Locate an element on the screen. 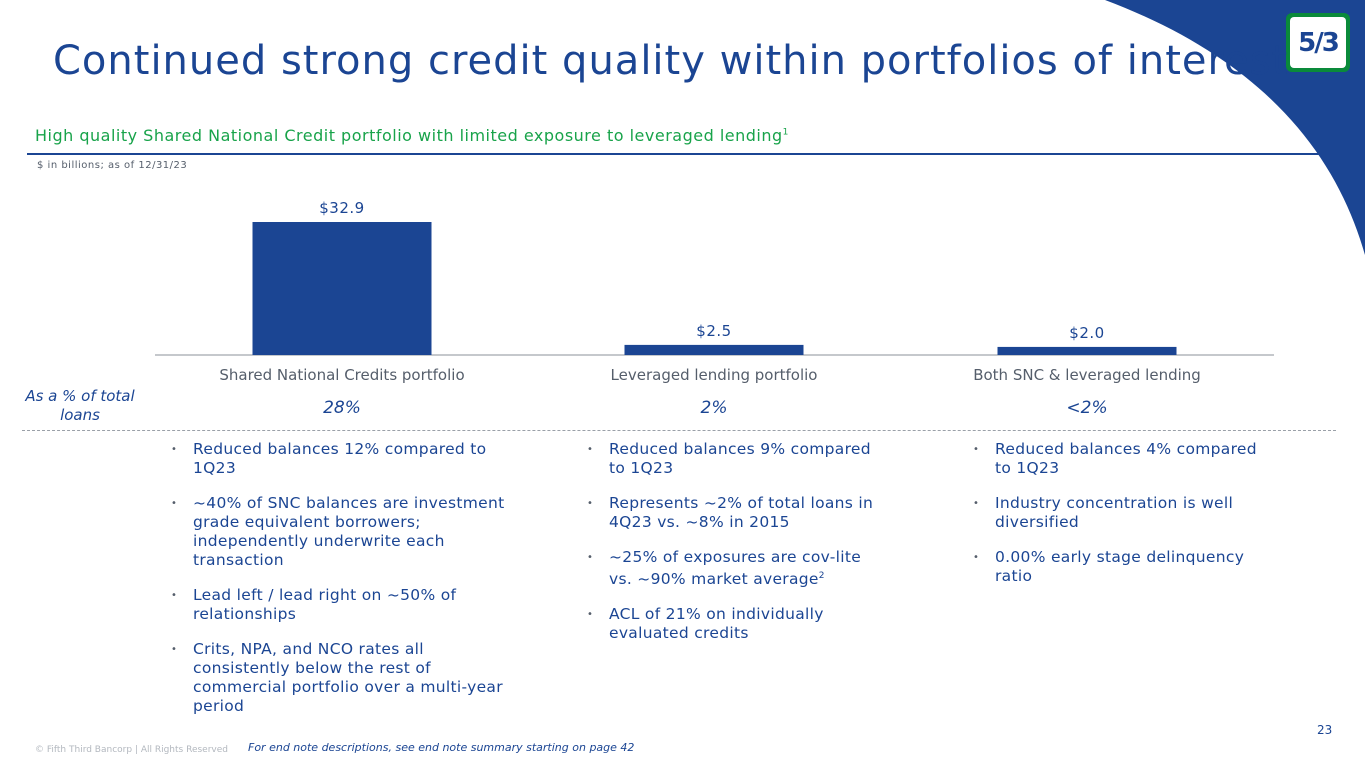 This screenshot has width=1365, height=768. bullet-text: Reduced balances 9% compared to 1Q23 is located at coordinates (740, 458).